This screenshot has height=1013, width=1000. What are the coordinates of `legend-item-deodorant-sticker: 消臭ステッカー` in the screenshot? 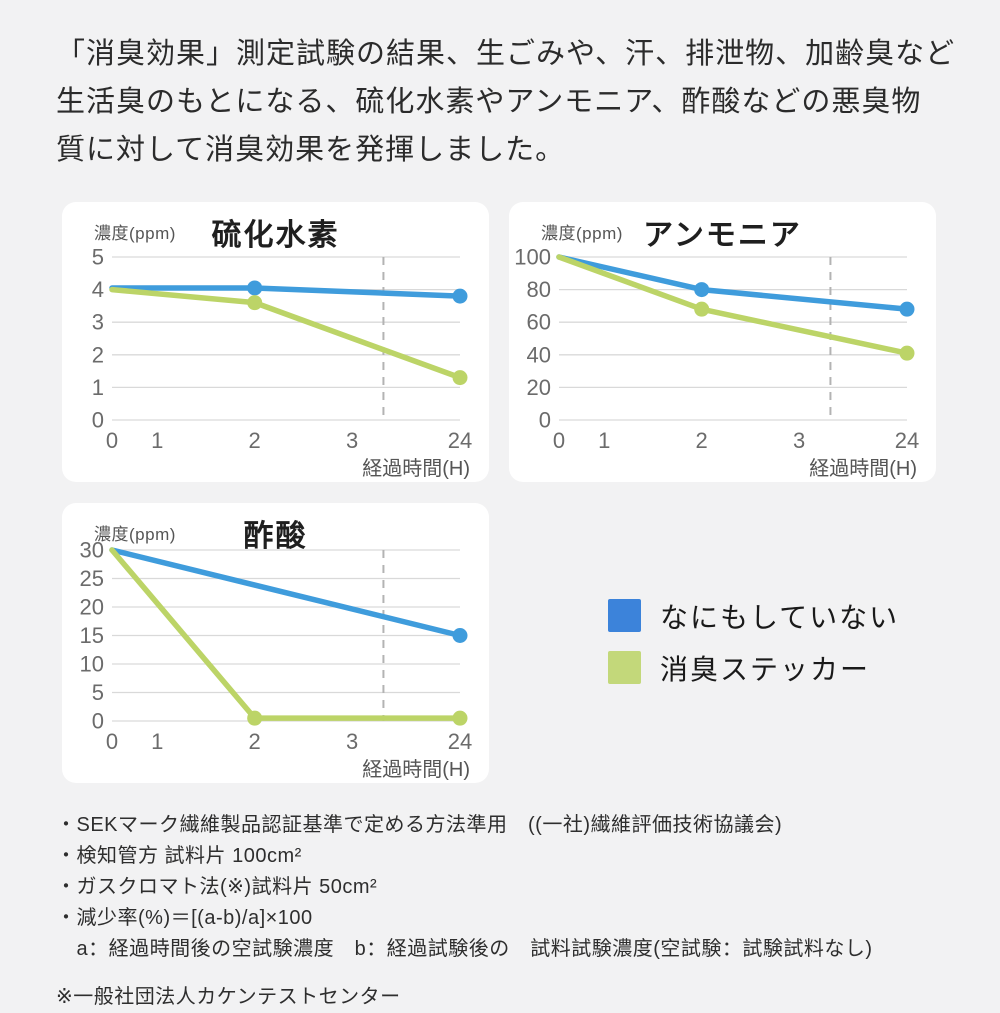 It's located at (753, 668).